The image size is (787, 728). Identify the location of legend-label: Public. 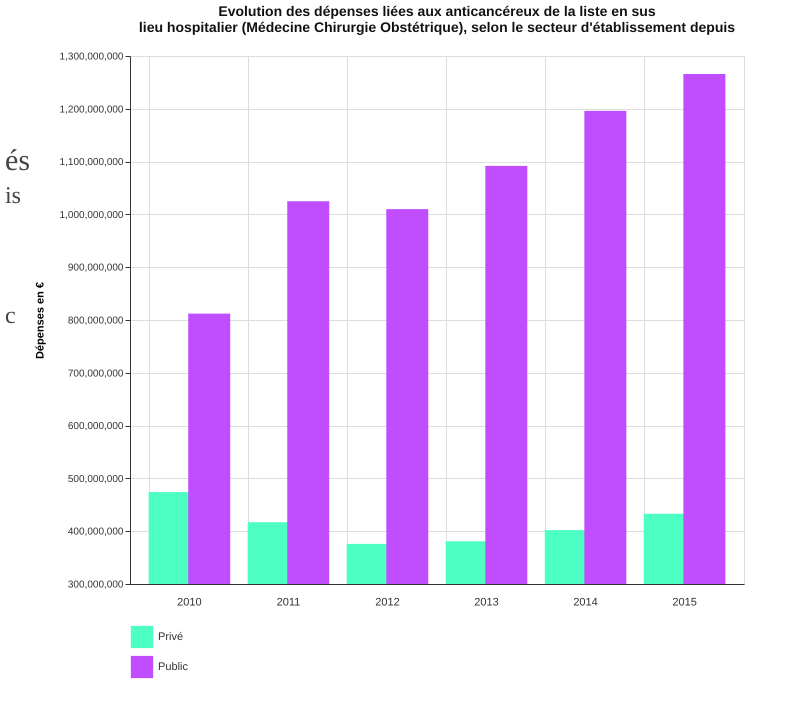
(173, 667).